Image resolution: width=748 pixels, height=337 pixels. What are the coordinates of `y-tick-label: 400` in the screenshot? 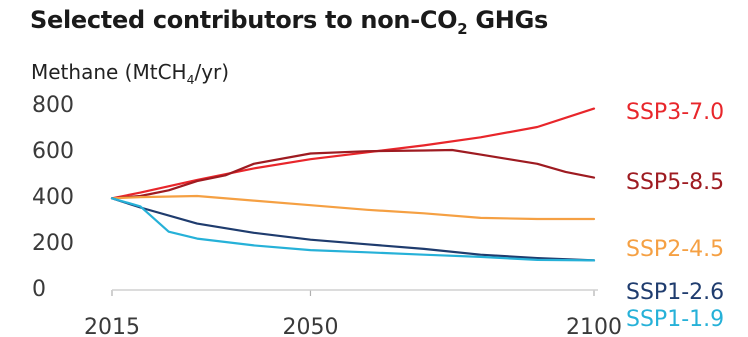 It's located at (53, 197).